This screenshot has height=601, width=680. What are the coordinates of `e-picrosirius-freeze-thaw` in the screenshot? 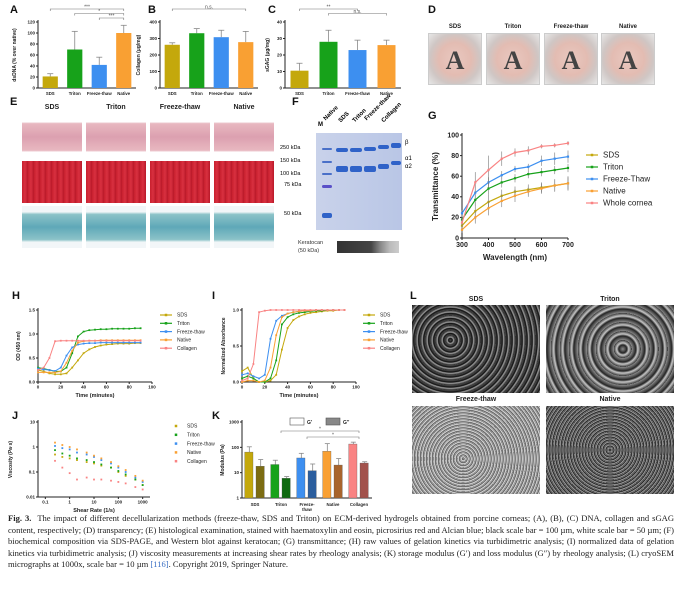 It's located at (180, 182).